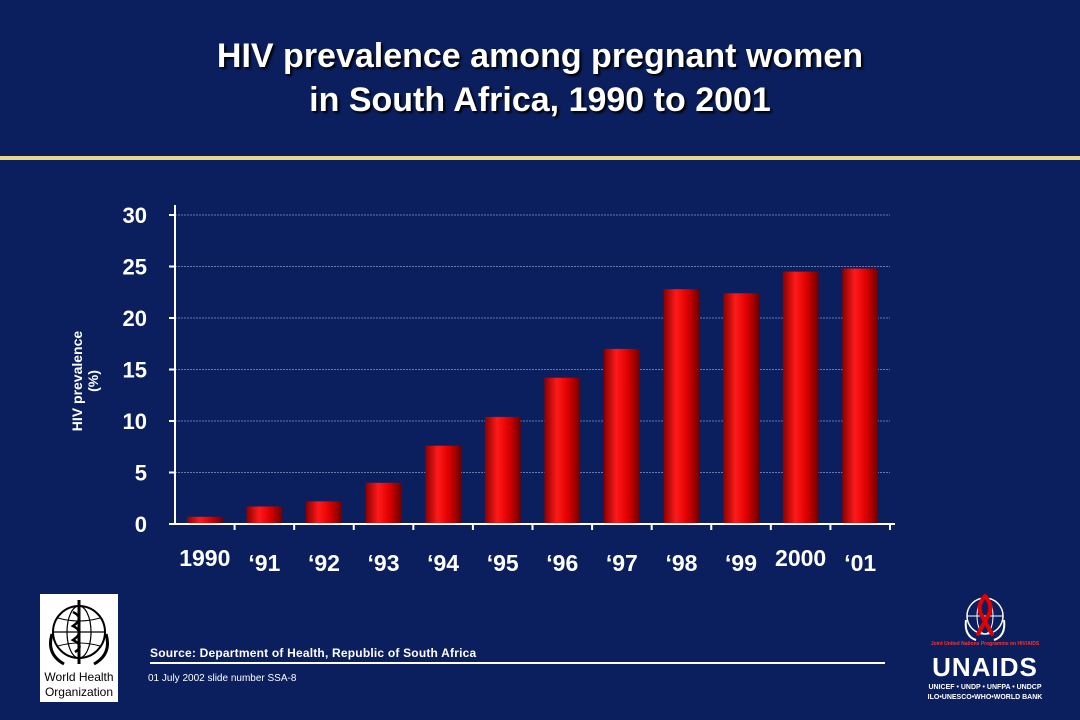  What do you see at coordinates (264, 563) in the screenshot?
I see `x-tick-label: ‘91` at bounding box center [264, 563].